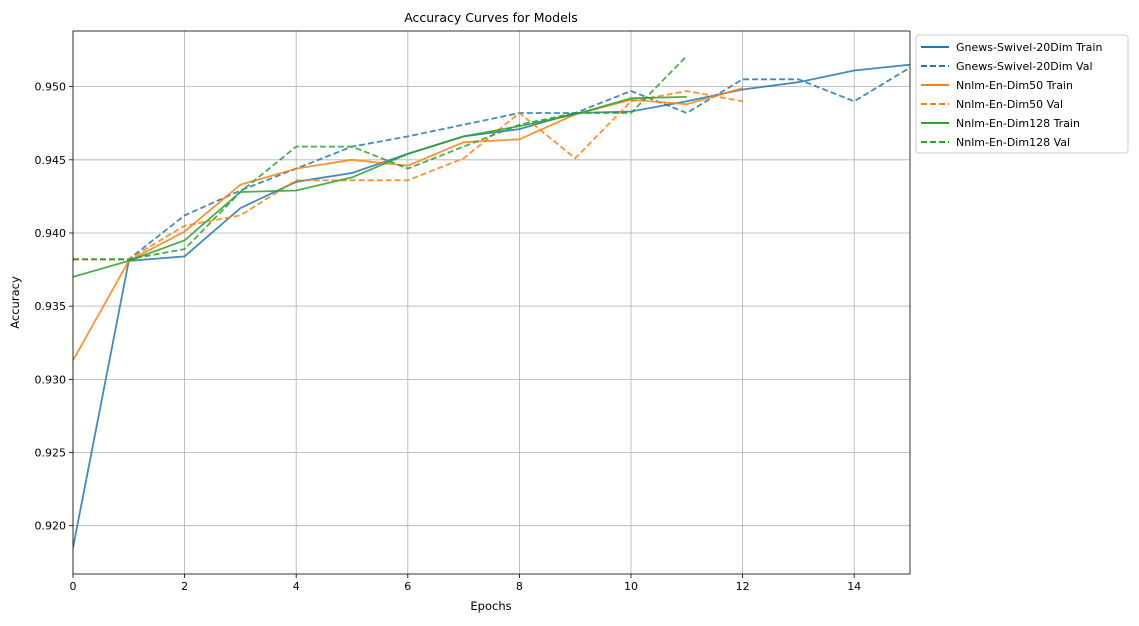 This screenshot has width=1139, height=626. What do you see at coordinates (854, 586) in the screenshot?
I see `x-tick-label: 14` at bounding box center [854, 586].